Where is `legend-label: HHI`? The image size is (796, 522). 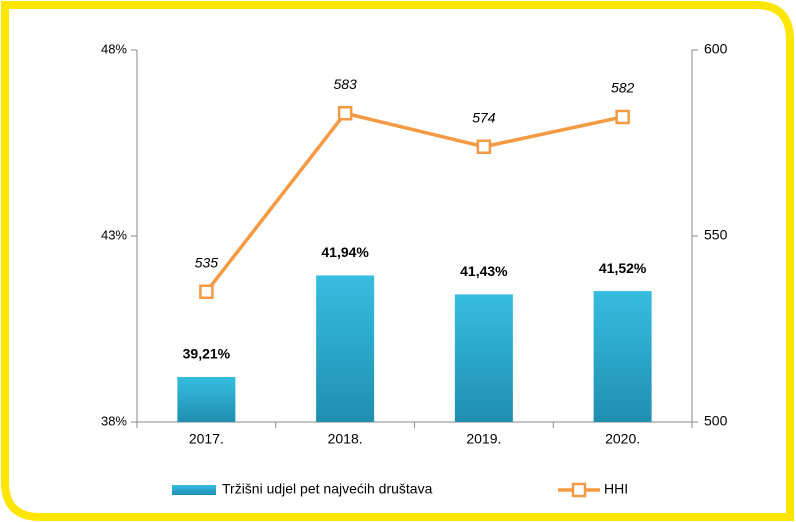 legend-label: HHI is located at coordinates (616, 489).